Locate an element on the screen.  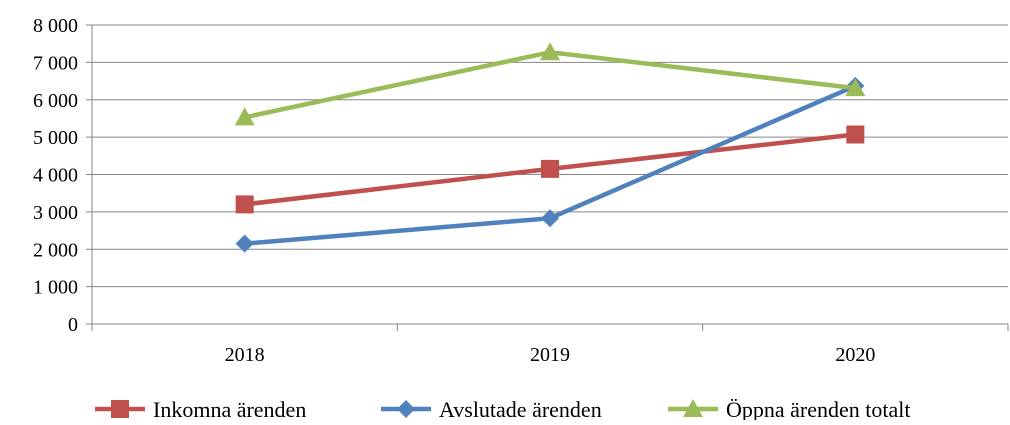
legend-entry: Inkomna ärenden is located at coordinates (200, 409).